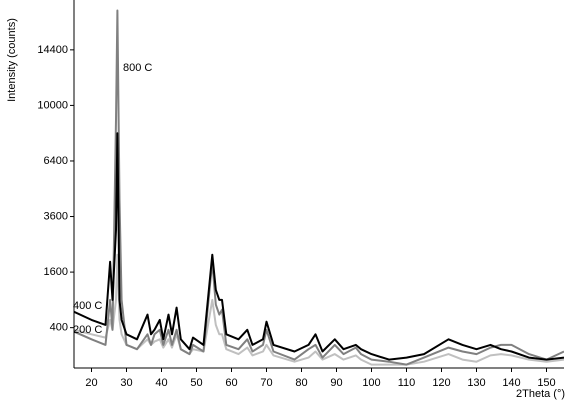 The height and width of the screenshot is (403, 574). I want to click on x-tick-label: 40, so click(161, 383).